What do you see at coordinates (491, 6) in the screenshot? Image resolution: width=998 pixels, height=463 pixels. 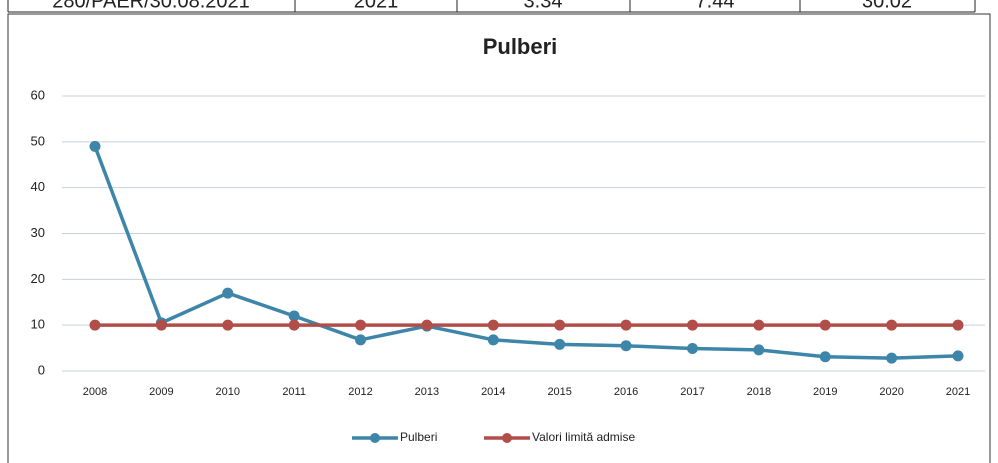 I see `table-row` at bounding box center [491, 6].